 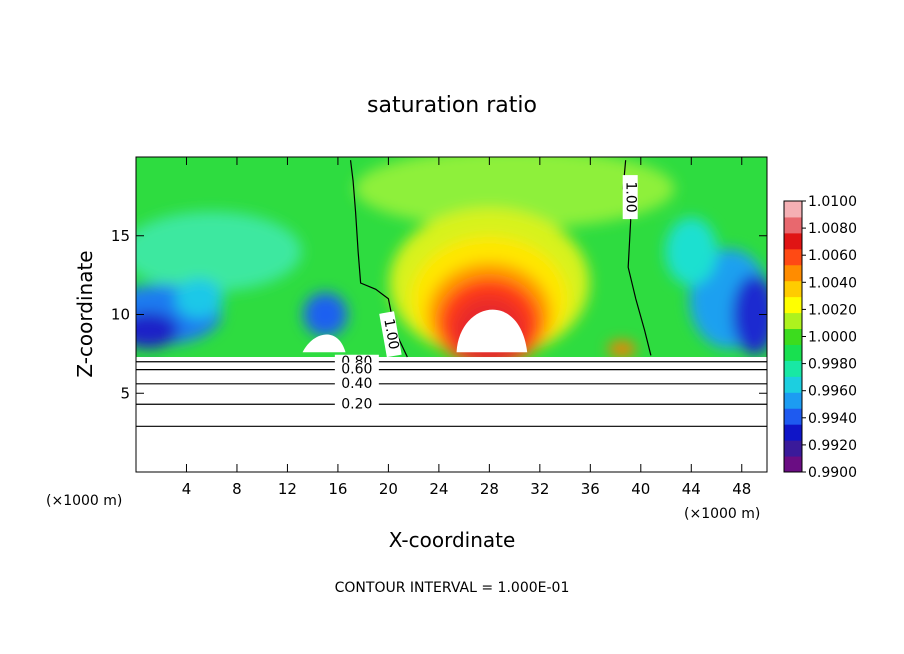 I want to click on field-below-level, so click(x=451, y=414).